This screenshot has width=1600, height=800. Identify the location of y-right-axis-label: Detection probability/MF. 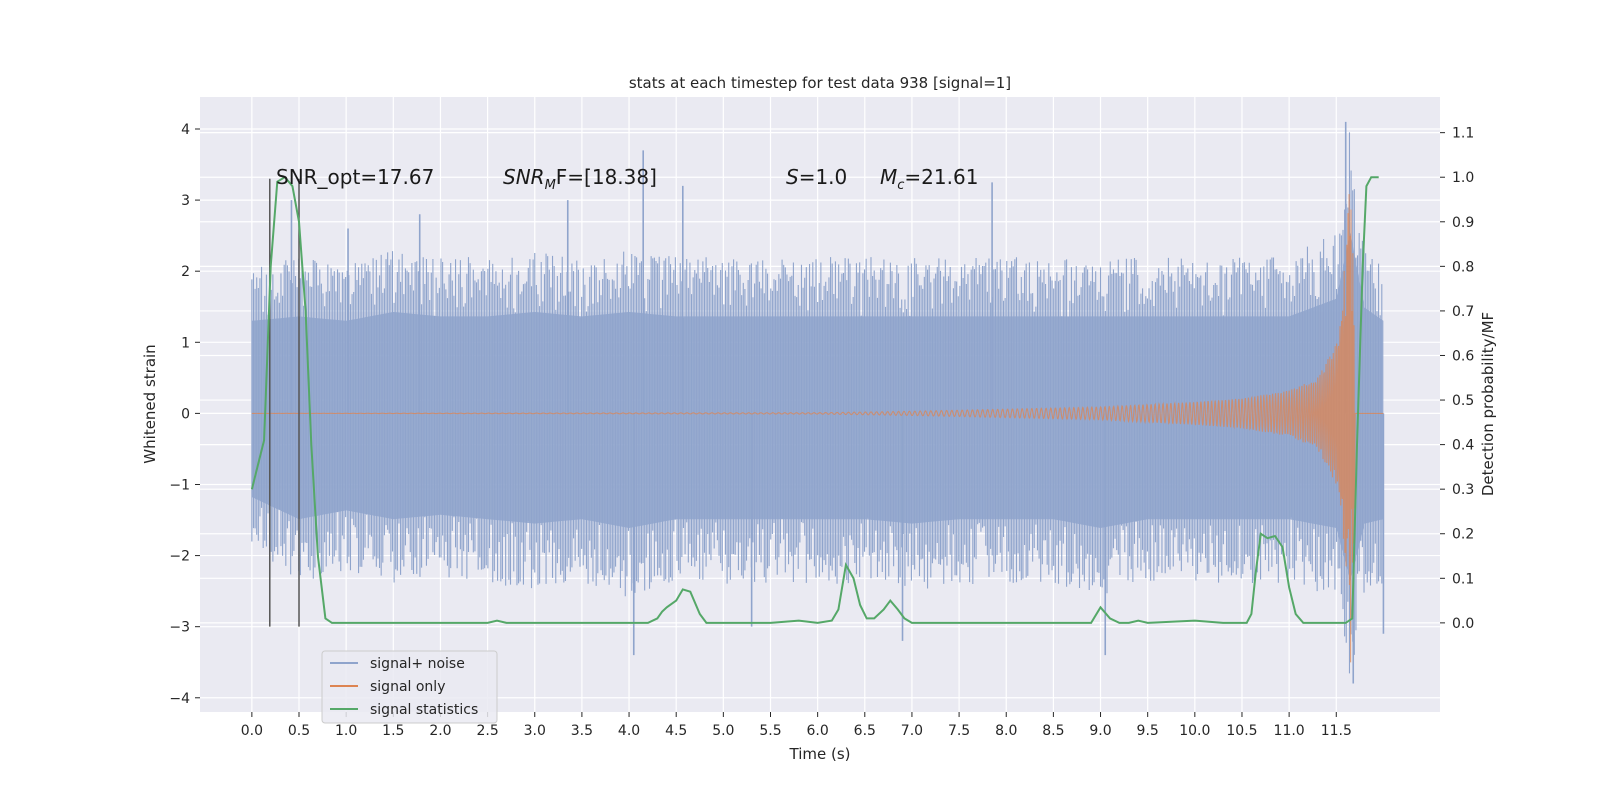
(1488, 404).